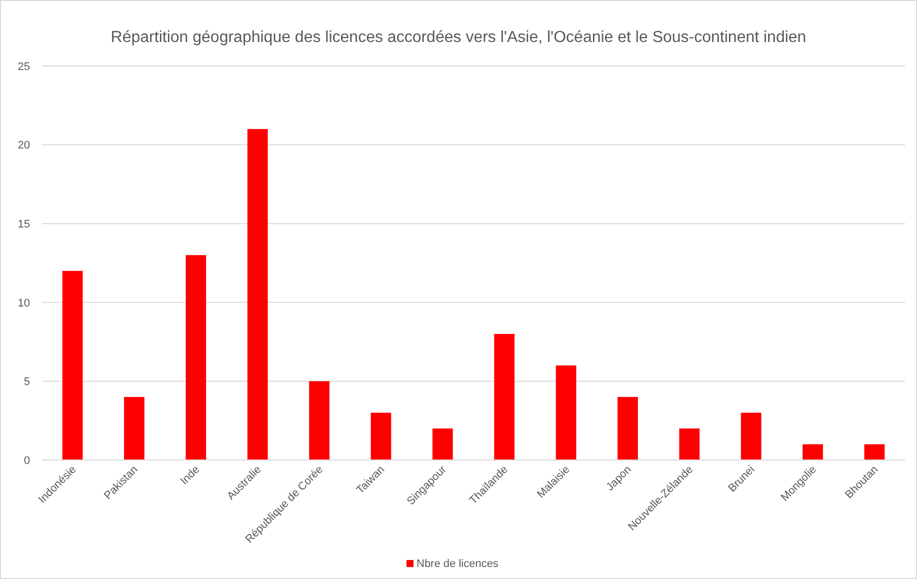 The width and height of the screenshot is (917, 579). What do you see at coordinates (24, 303) in the screenshot?
I see `y-tick-label: 10` at bounding box center [24, 303].